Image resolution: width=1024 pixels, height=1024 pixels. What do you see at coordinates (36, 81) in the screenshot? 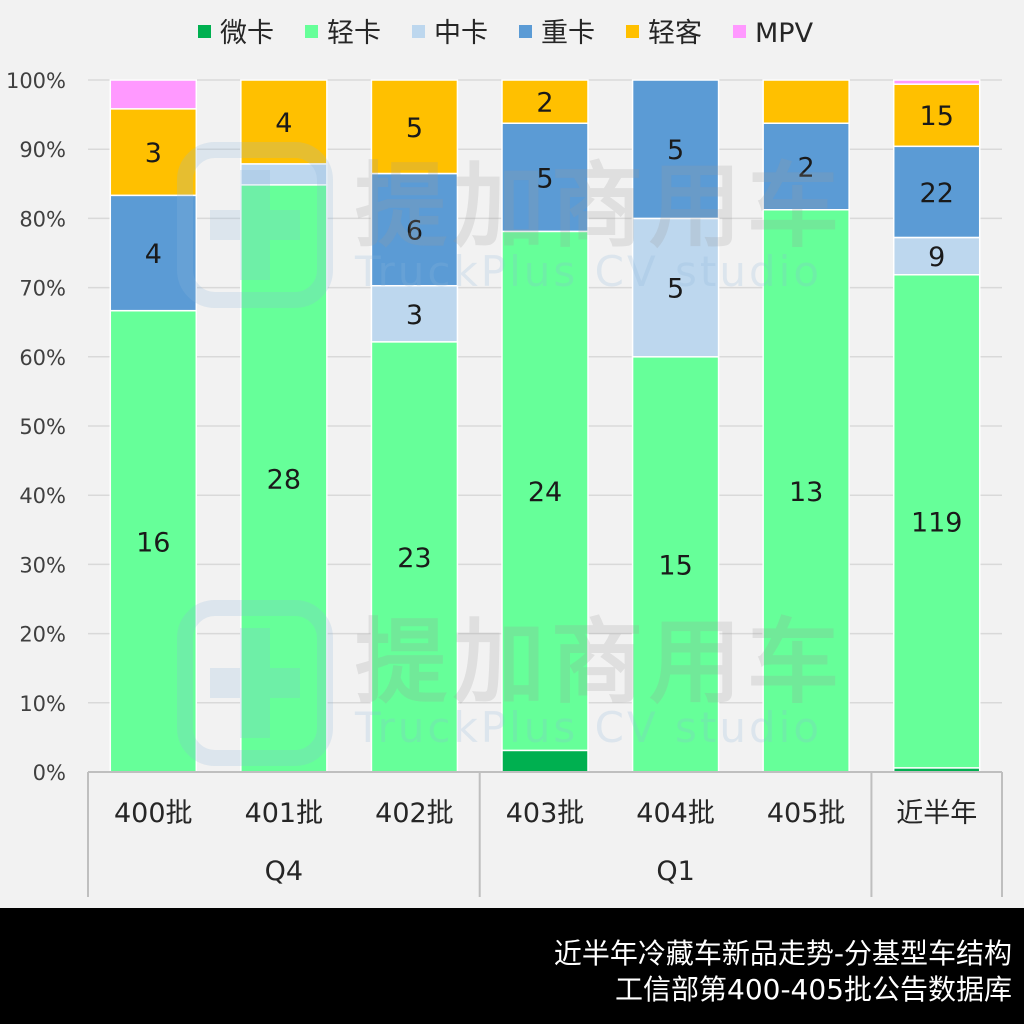
I see `y-tick-label: 100%` at bounding box center [36, 81].